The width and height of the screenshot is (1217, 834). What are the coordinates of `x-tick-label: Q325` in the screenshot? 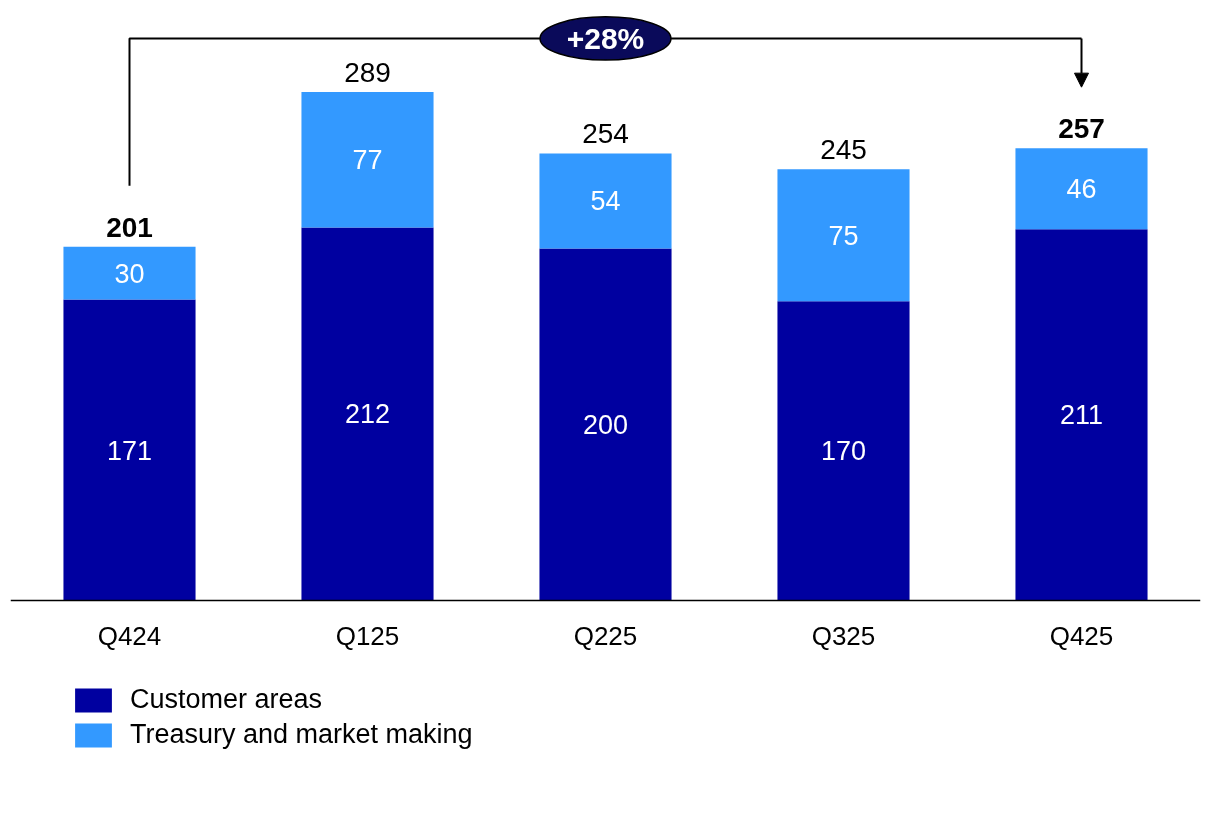 It's located at (843, 635).